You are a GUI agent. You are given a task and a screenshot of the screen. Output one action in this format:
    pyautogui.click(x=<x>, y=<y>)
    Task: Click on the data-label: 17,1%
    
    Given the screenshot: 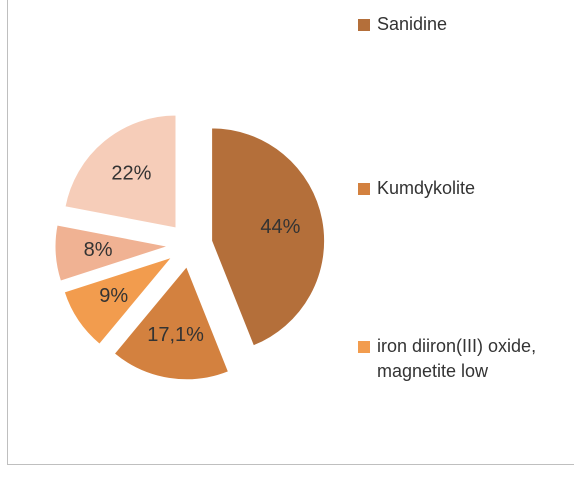 What is the action you would take?
    pyautogui.click(x=175, y=335)
    